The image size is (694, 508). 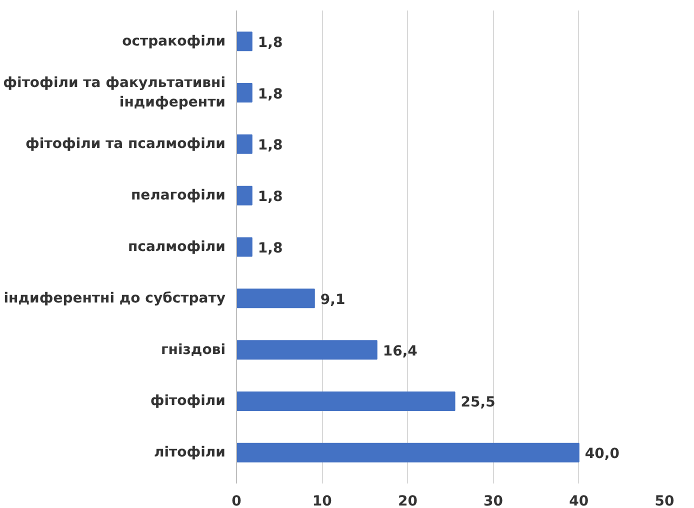 I want to click on y-tick-label: фітофіли та факультативні індиференти, so click(x=114, y=92).